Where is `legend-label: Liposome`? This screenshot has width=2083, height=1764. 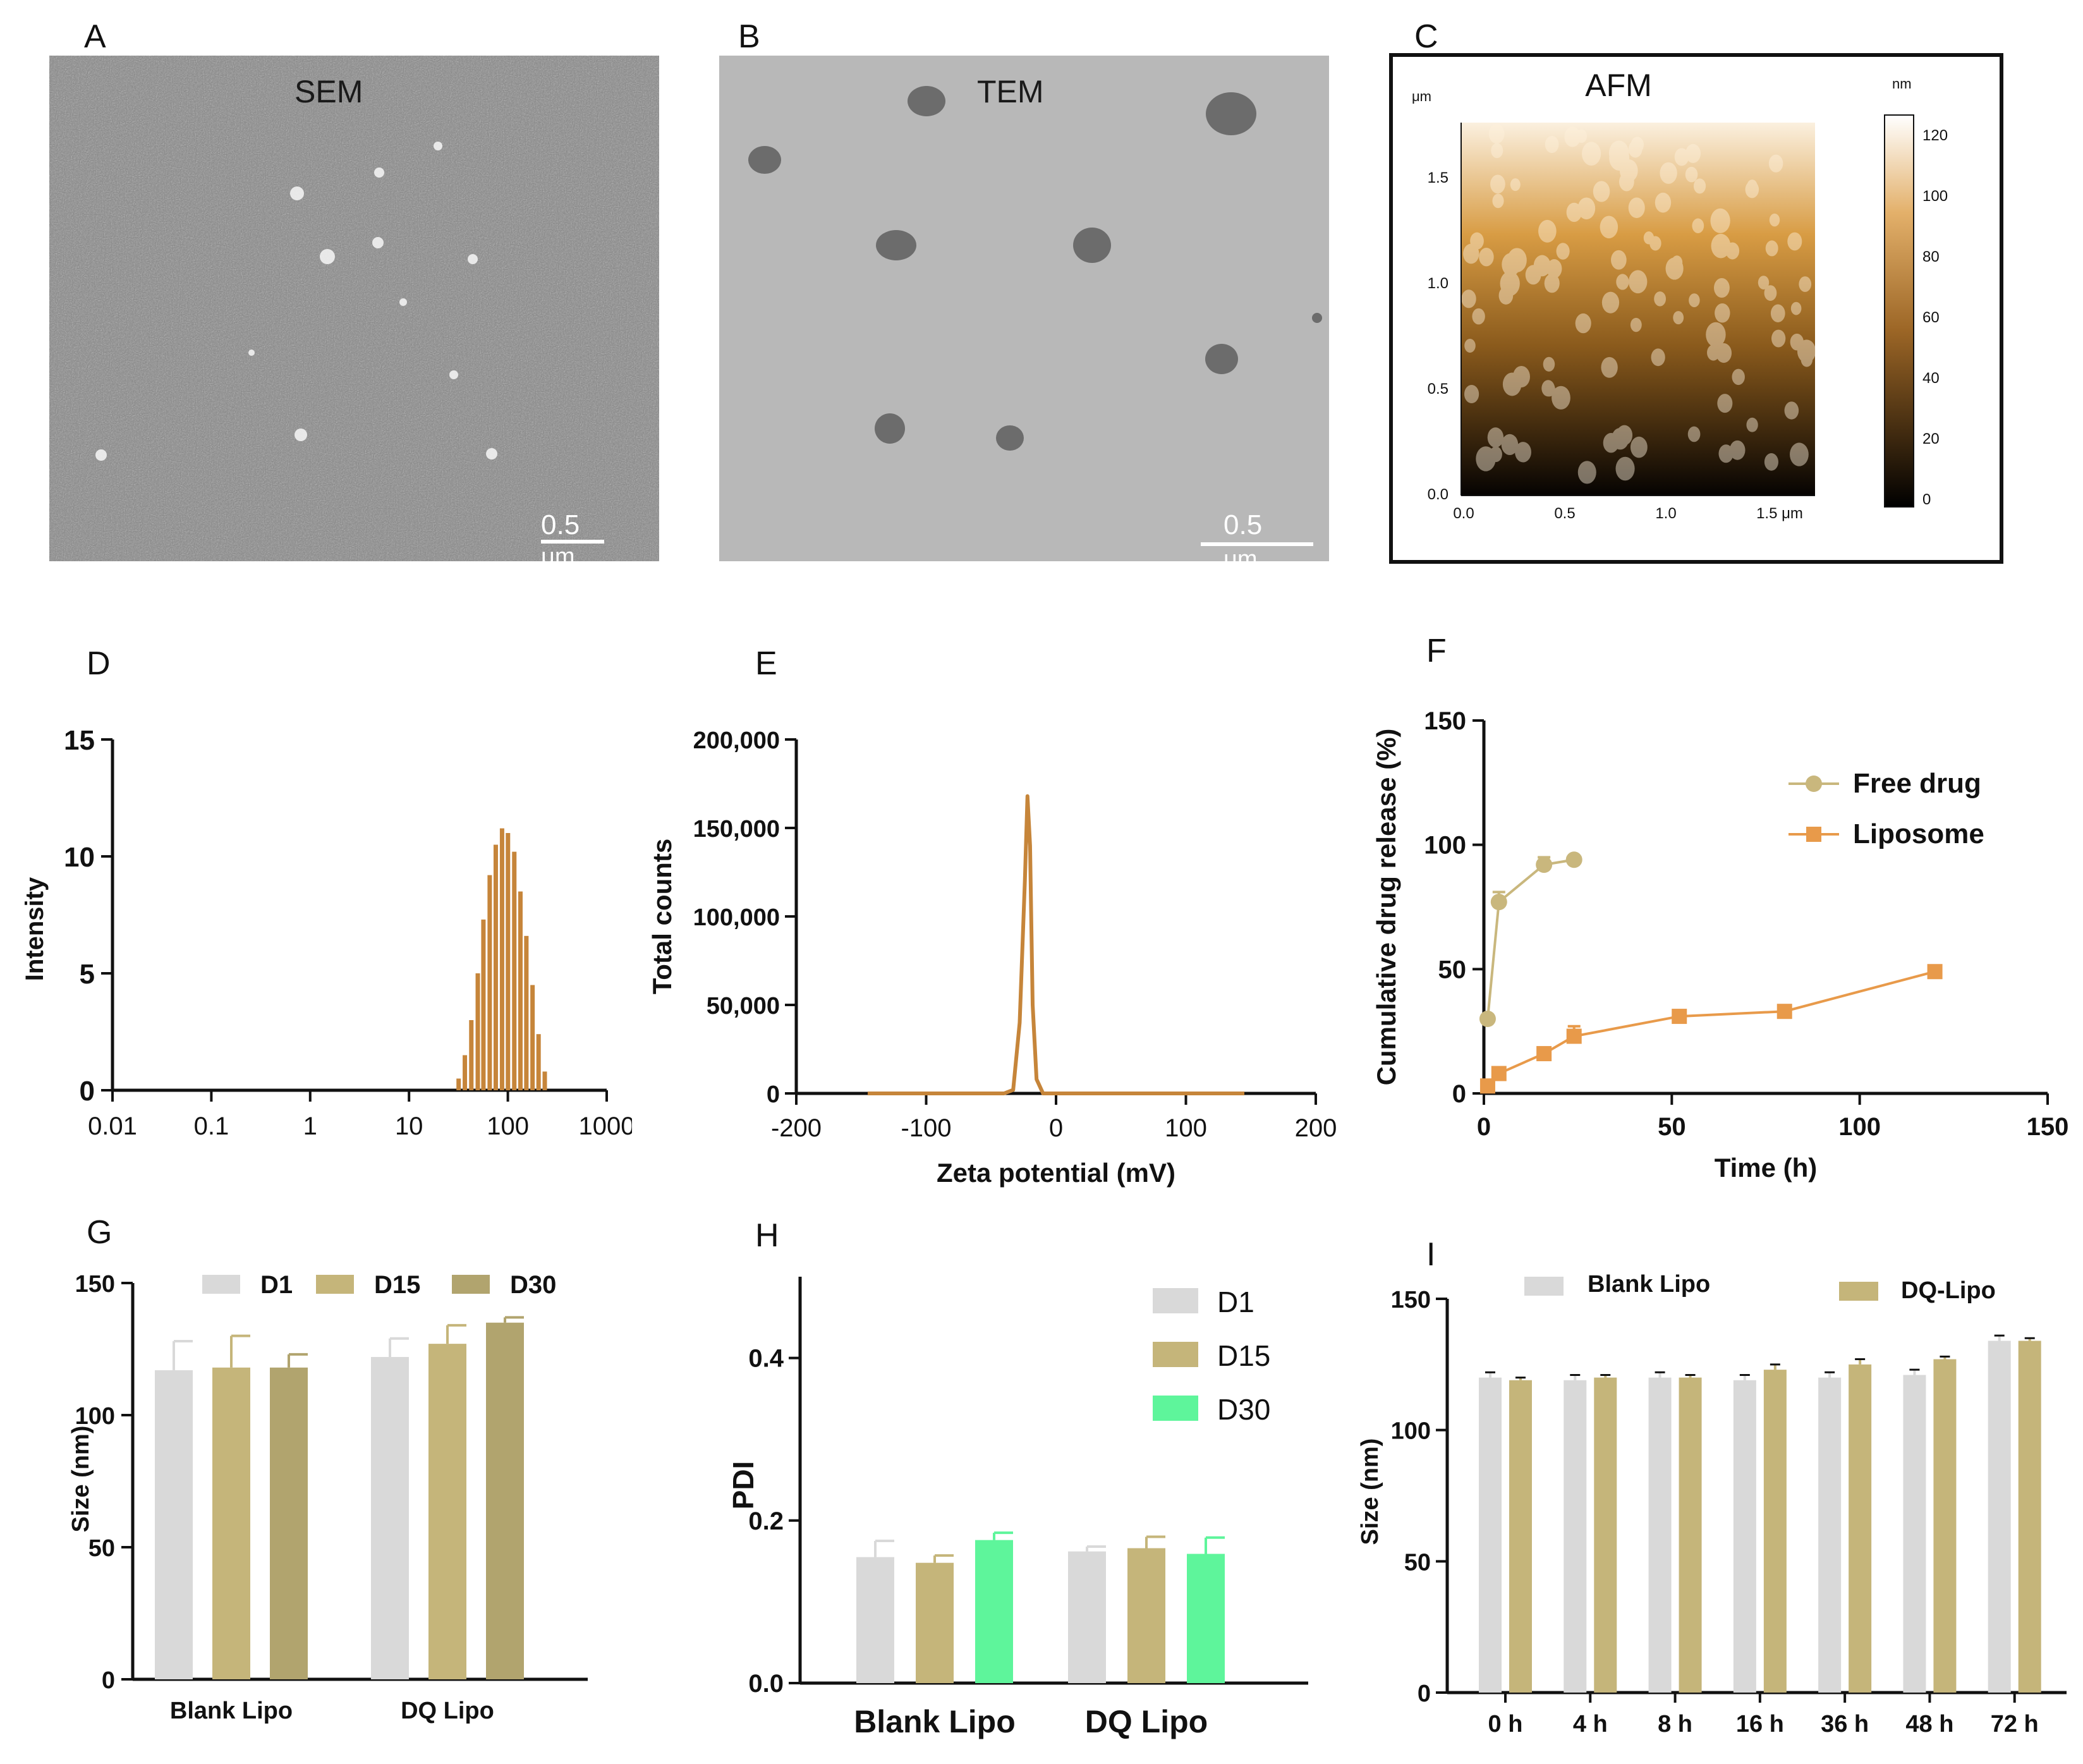
legend-label: Liposome is located at coordinates (1918, 833).